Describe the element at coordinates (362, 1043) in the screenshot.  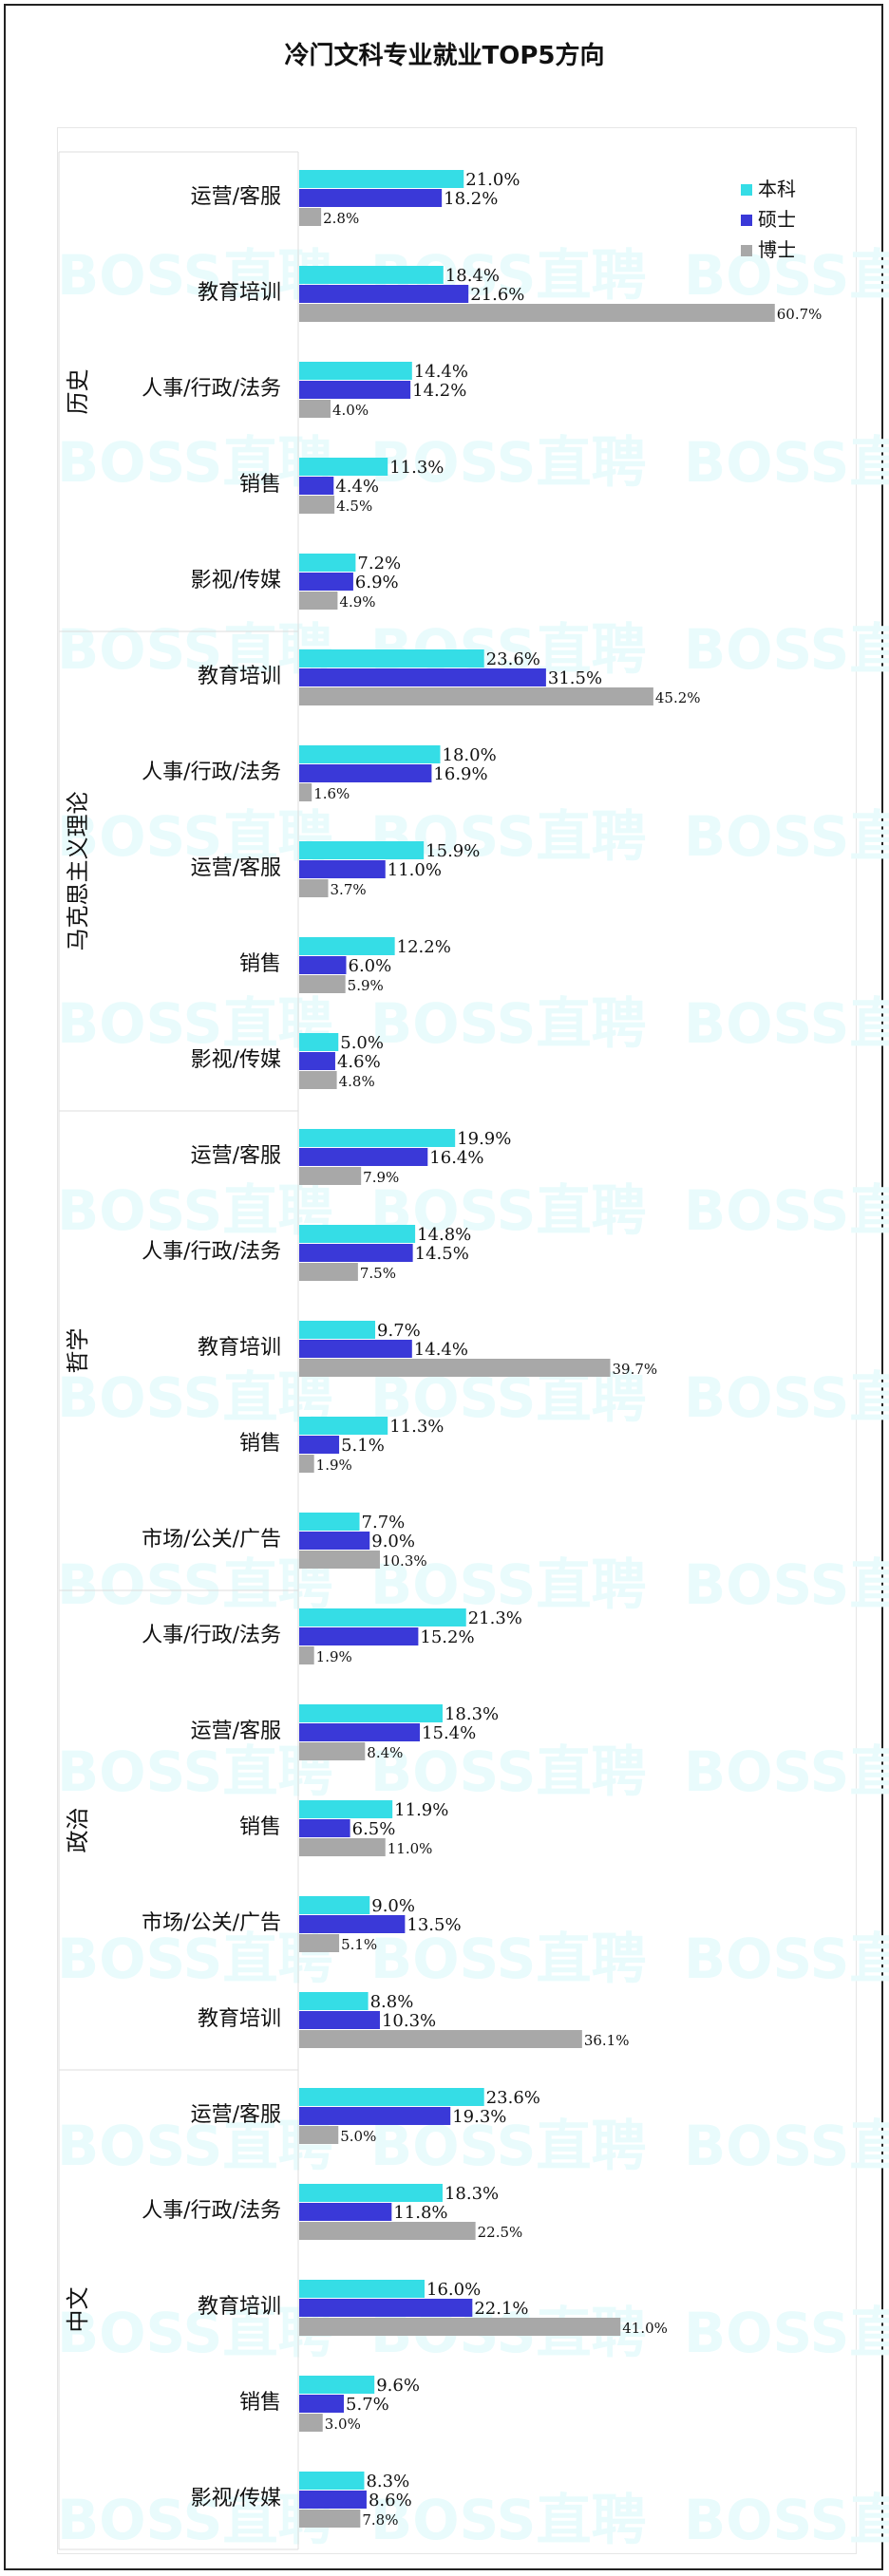
I see `data-label: 5.0%` at that location.